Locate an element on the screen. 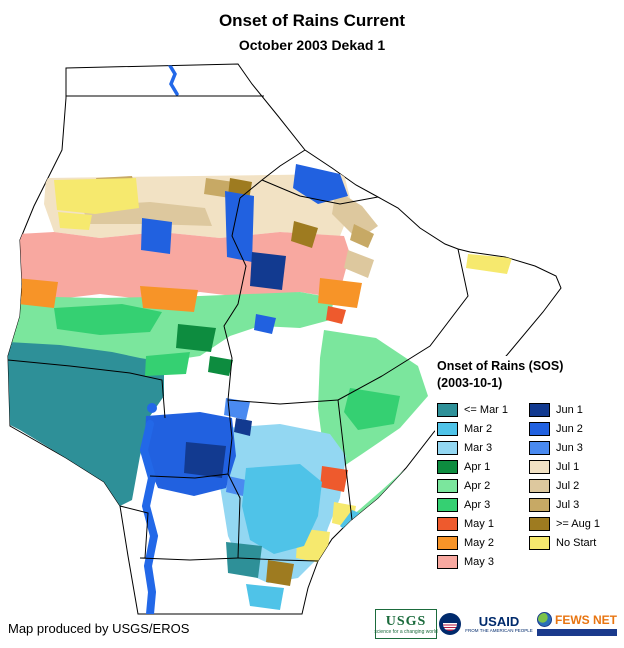 Image resolution: width=624 pixels, height=648 pixels. legend-item: Jun 1 is located at coordinates (574, 409).